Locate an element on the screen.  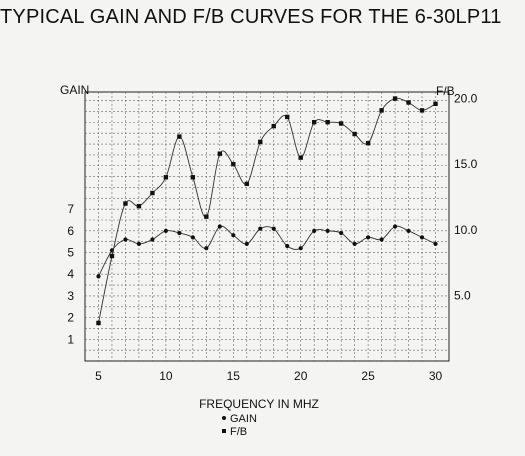
y-left-axis-label: GAIN is located at coordinates (74, 90).